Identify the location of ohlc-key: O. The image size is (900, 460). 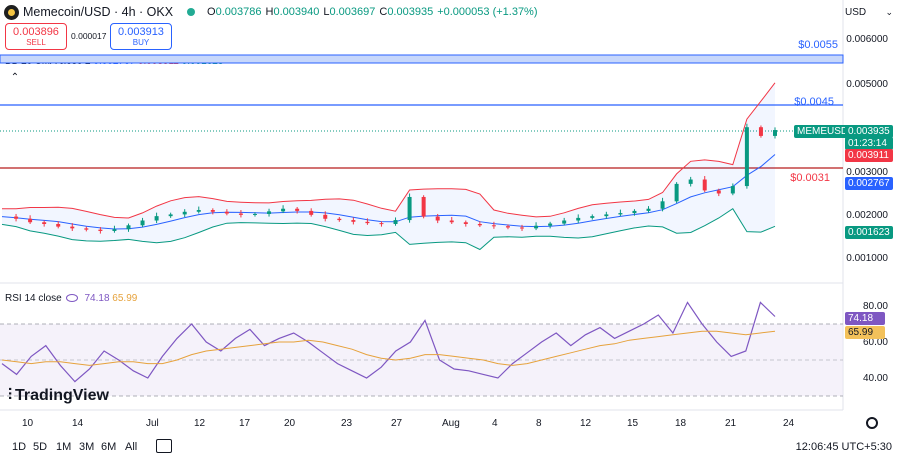
(211, 12).